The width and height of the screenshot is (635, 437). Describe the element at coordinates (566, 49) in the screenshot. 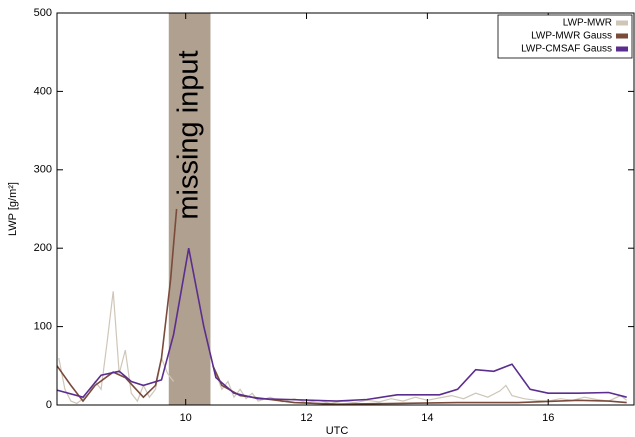

I see `legend-label: LWP-CMSAF Gauss` at that location.